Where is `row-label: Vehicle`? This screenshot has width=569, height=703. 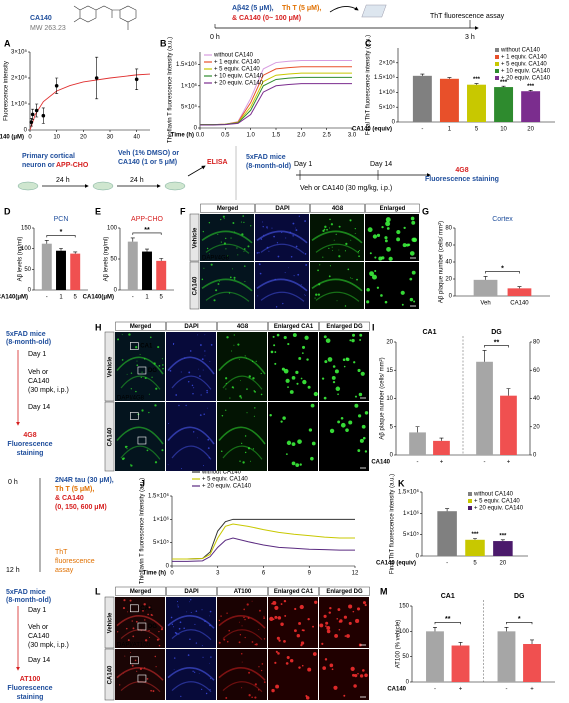
row-label: Vehicle is located at coordinates (196, 237).